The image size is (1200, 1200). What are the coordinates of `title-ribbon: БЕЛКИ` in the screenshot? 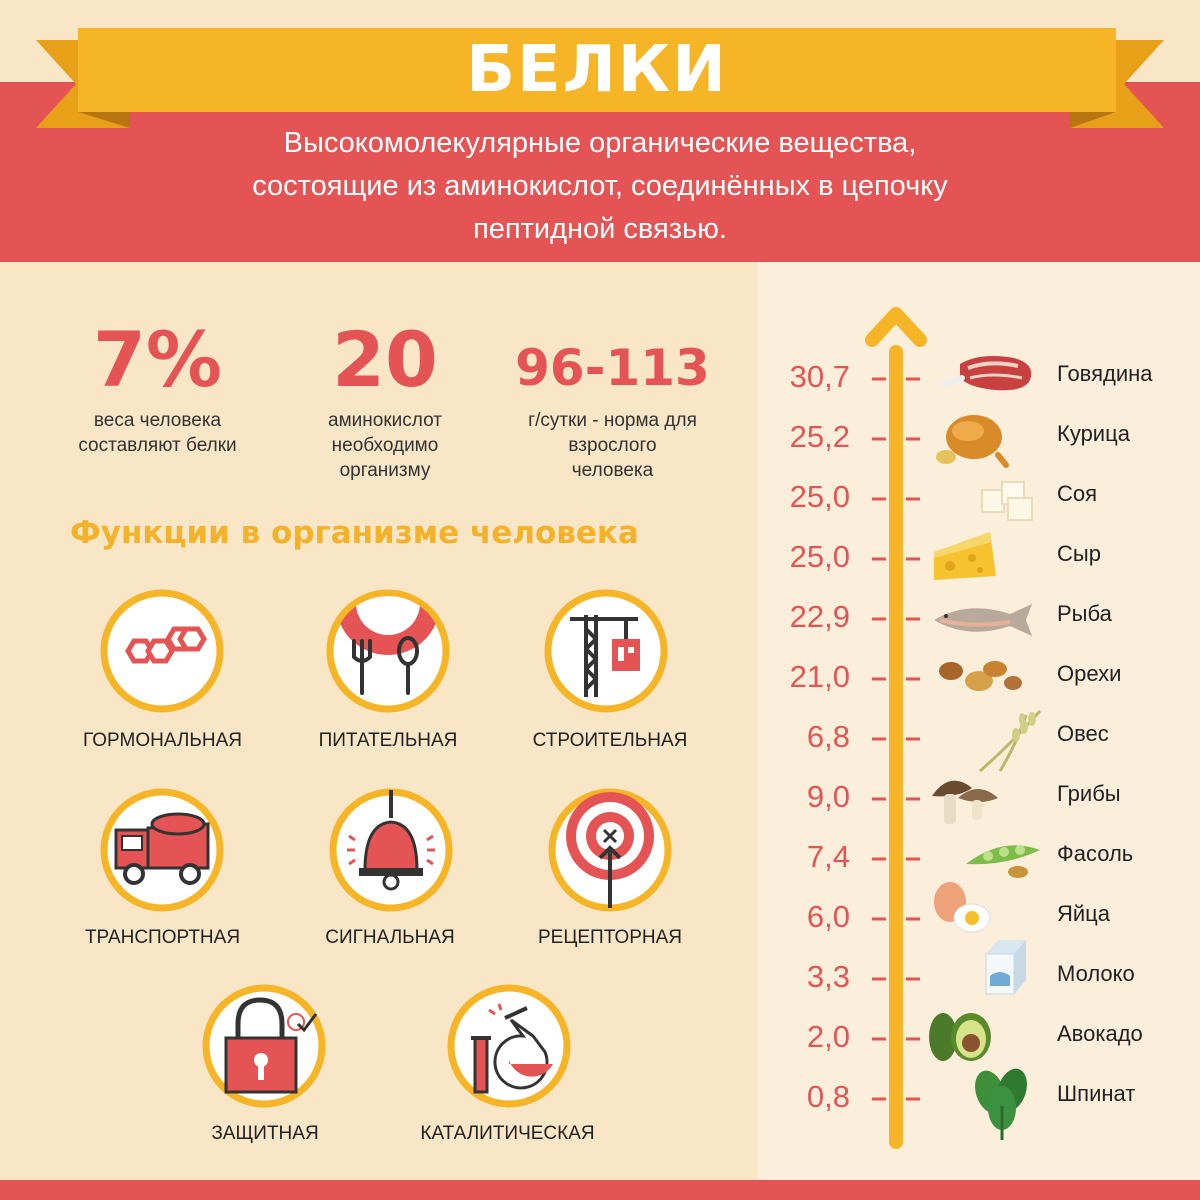 It's located at (597, 70).